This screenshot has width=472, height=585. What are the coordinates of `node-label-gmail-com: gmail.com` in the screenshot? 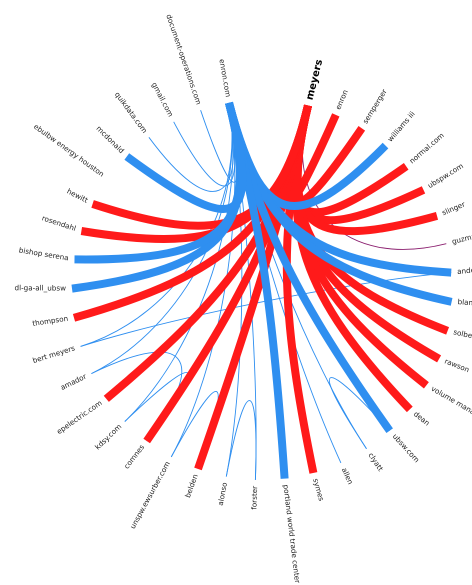 It's located at (162, 99).